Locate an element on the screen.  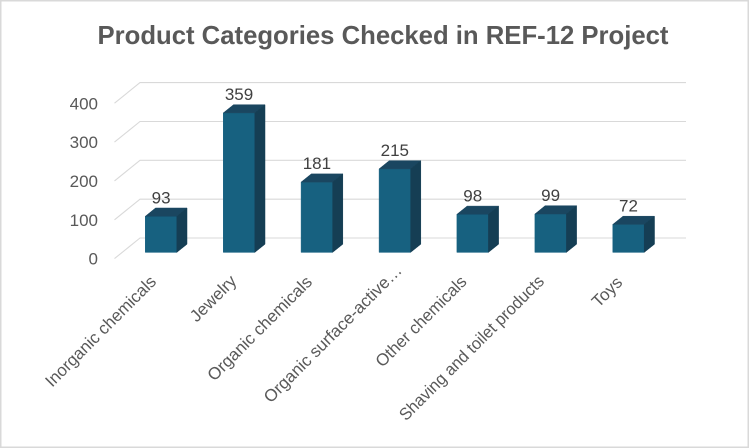
svg-text: 215 is located at coordinates (395, 150).